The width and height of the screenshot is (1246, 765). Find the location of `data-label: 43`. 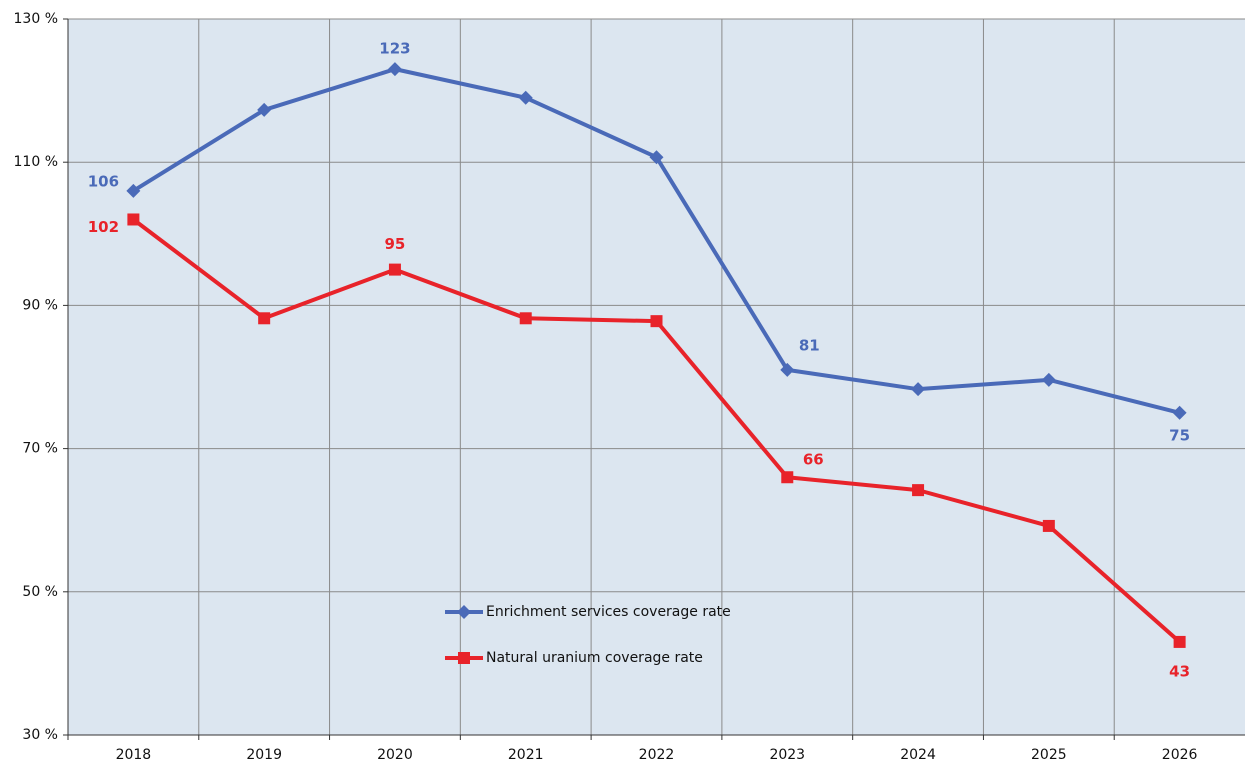

data-label: 43 is located at coordinates (1179, 671).